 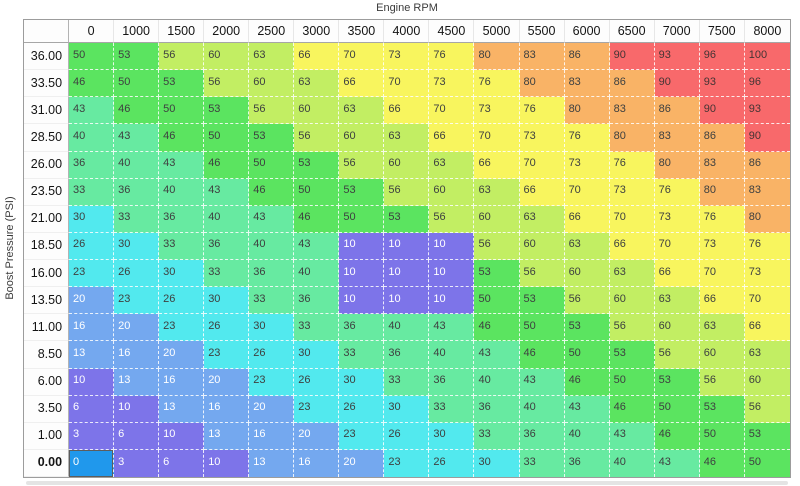 What do you see at coordinates (47, 57) in the screenshot?
I see `row-header-36.00: 36.00` at bounding box center [47, 57].